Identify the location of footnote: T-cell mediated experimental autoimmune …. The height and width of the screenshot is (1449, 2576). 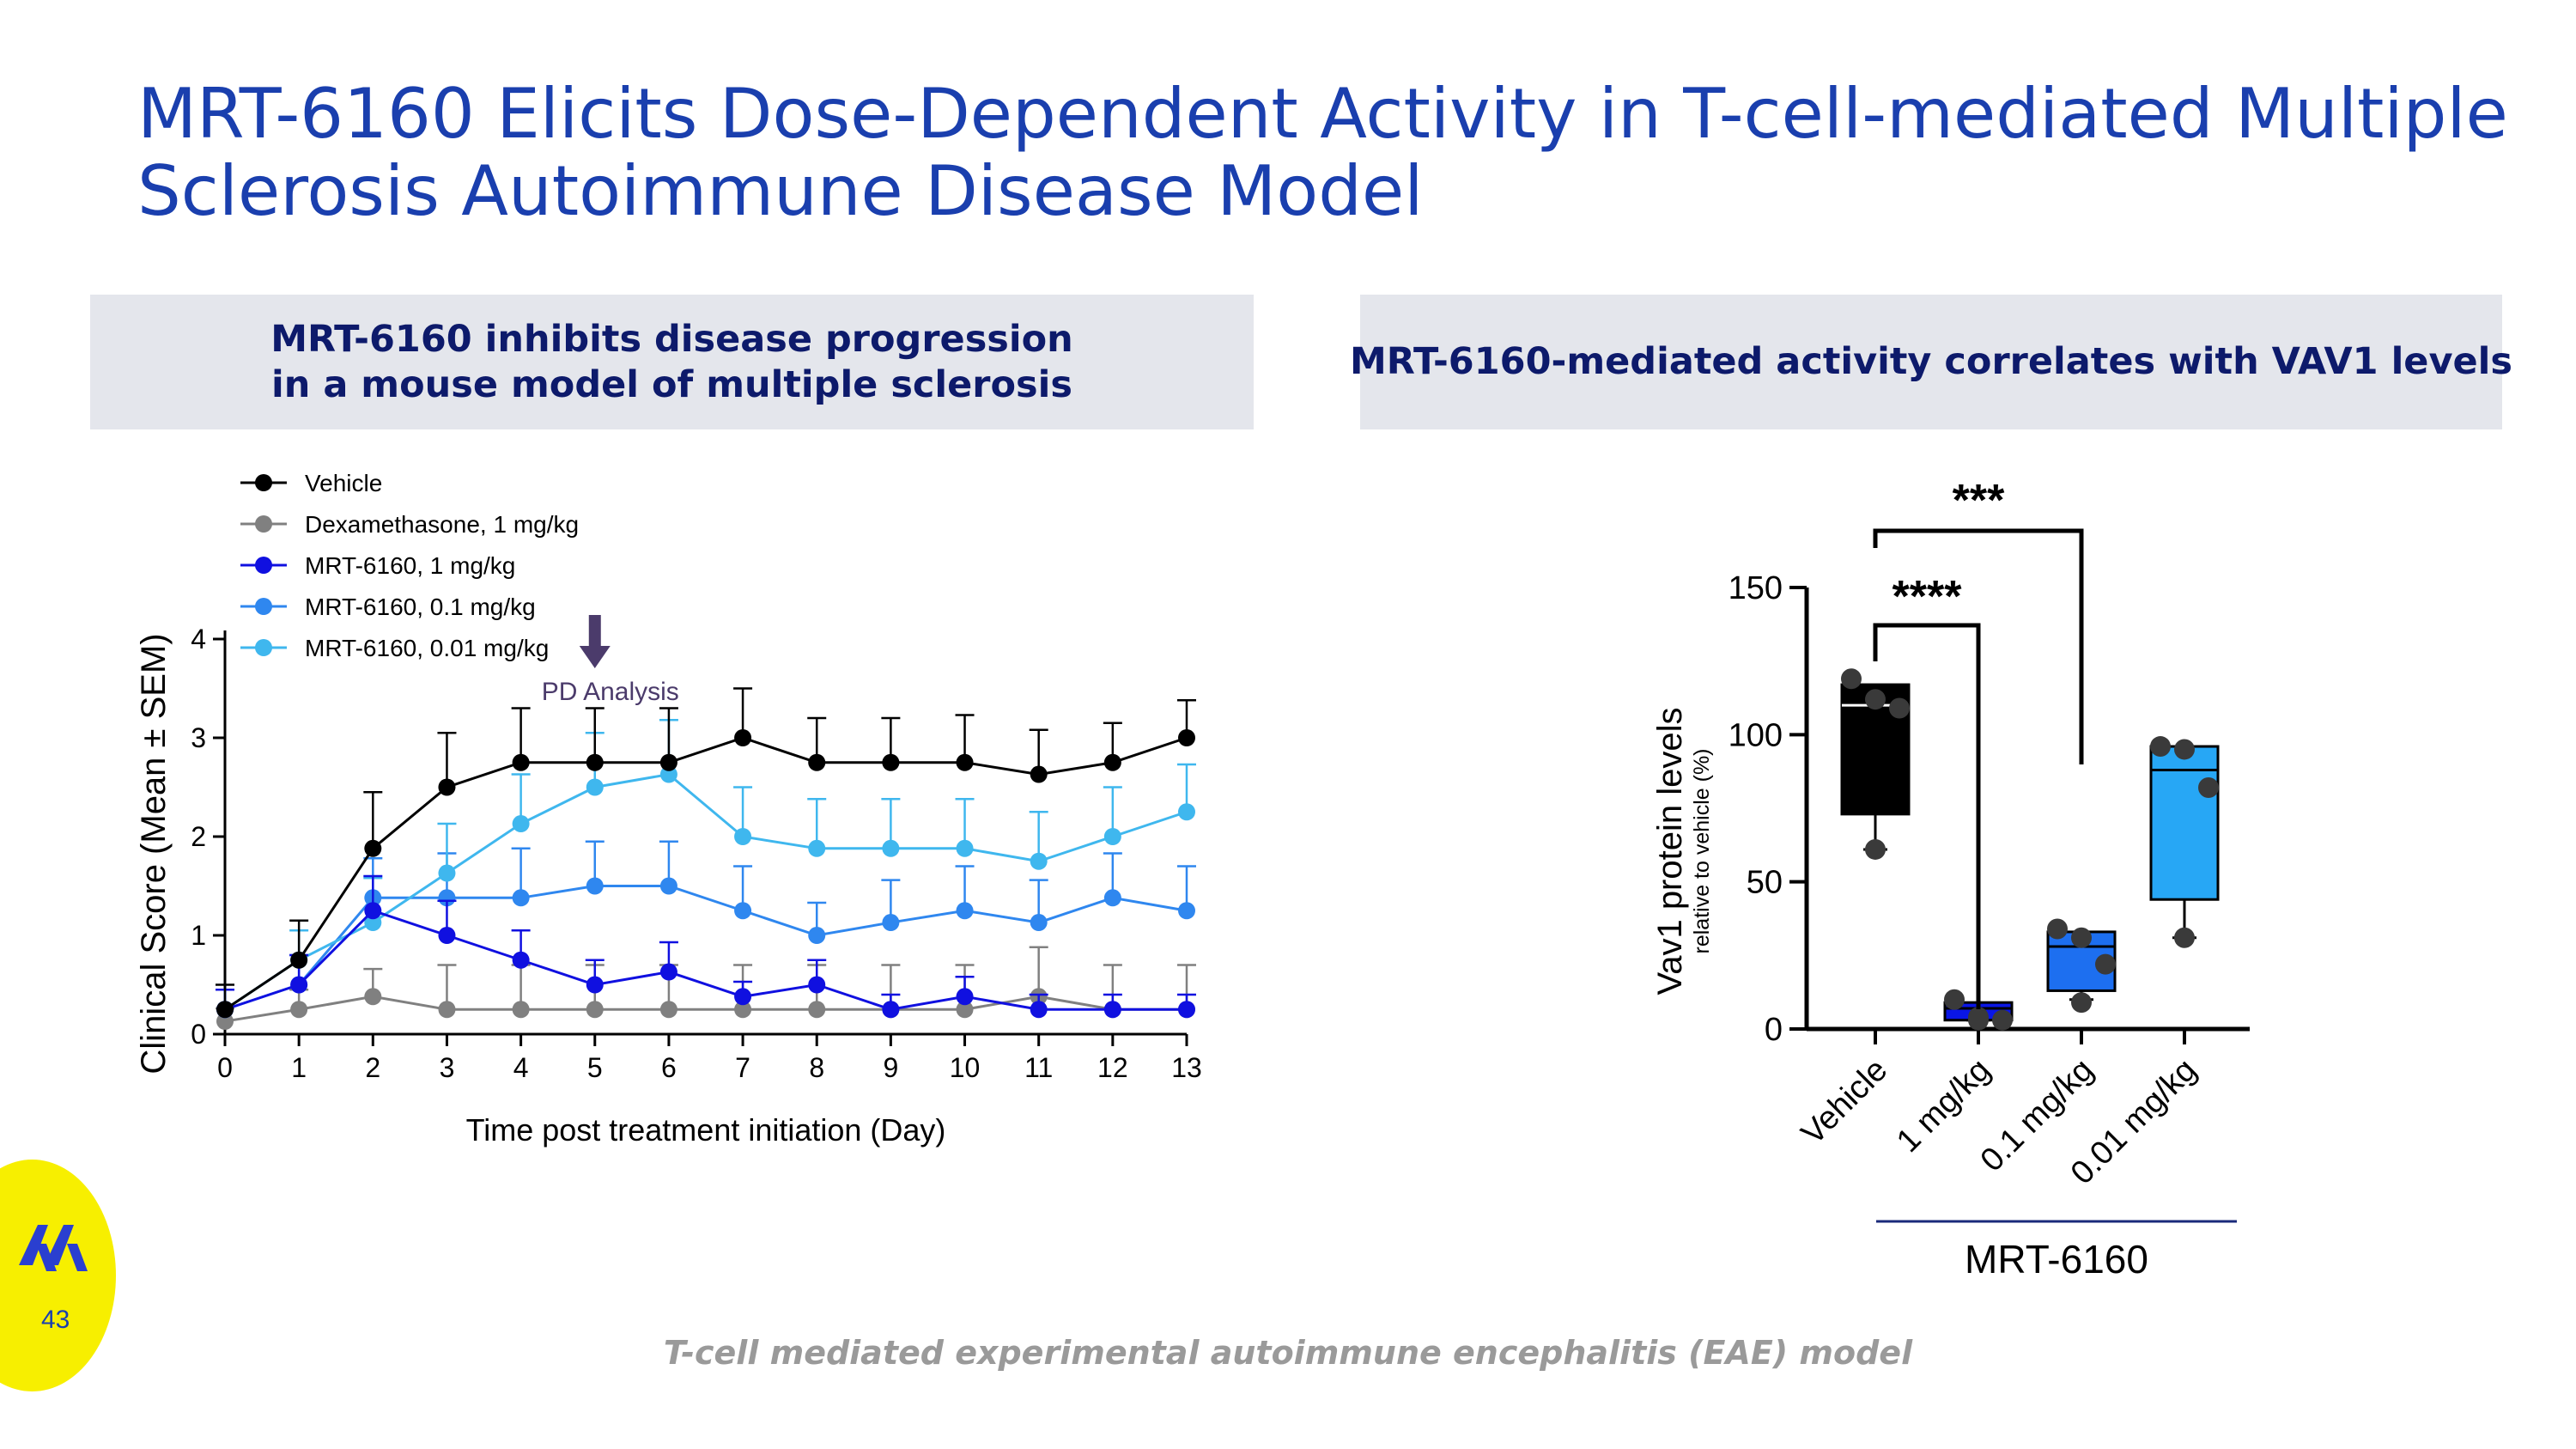
(1288, 1353).